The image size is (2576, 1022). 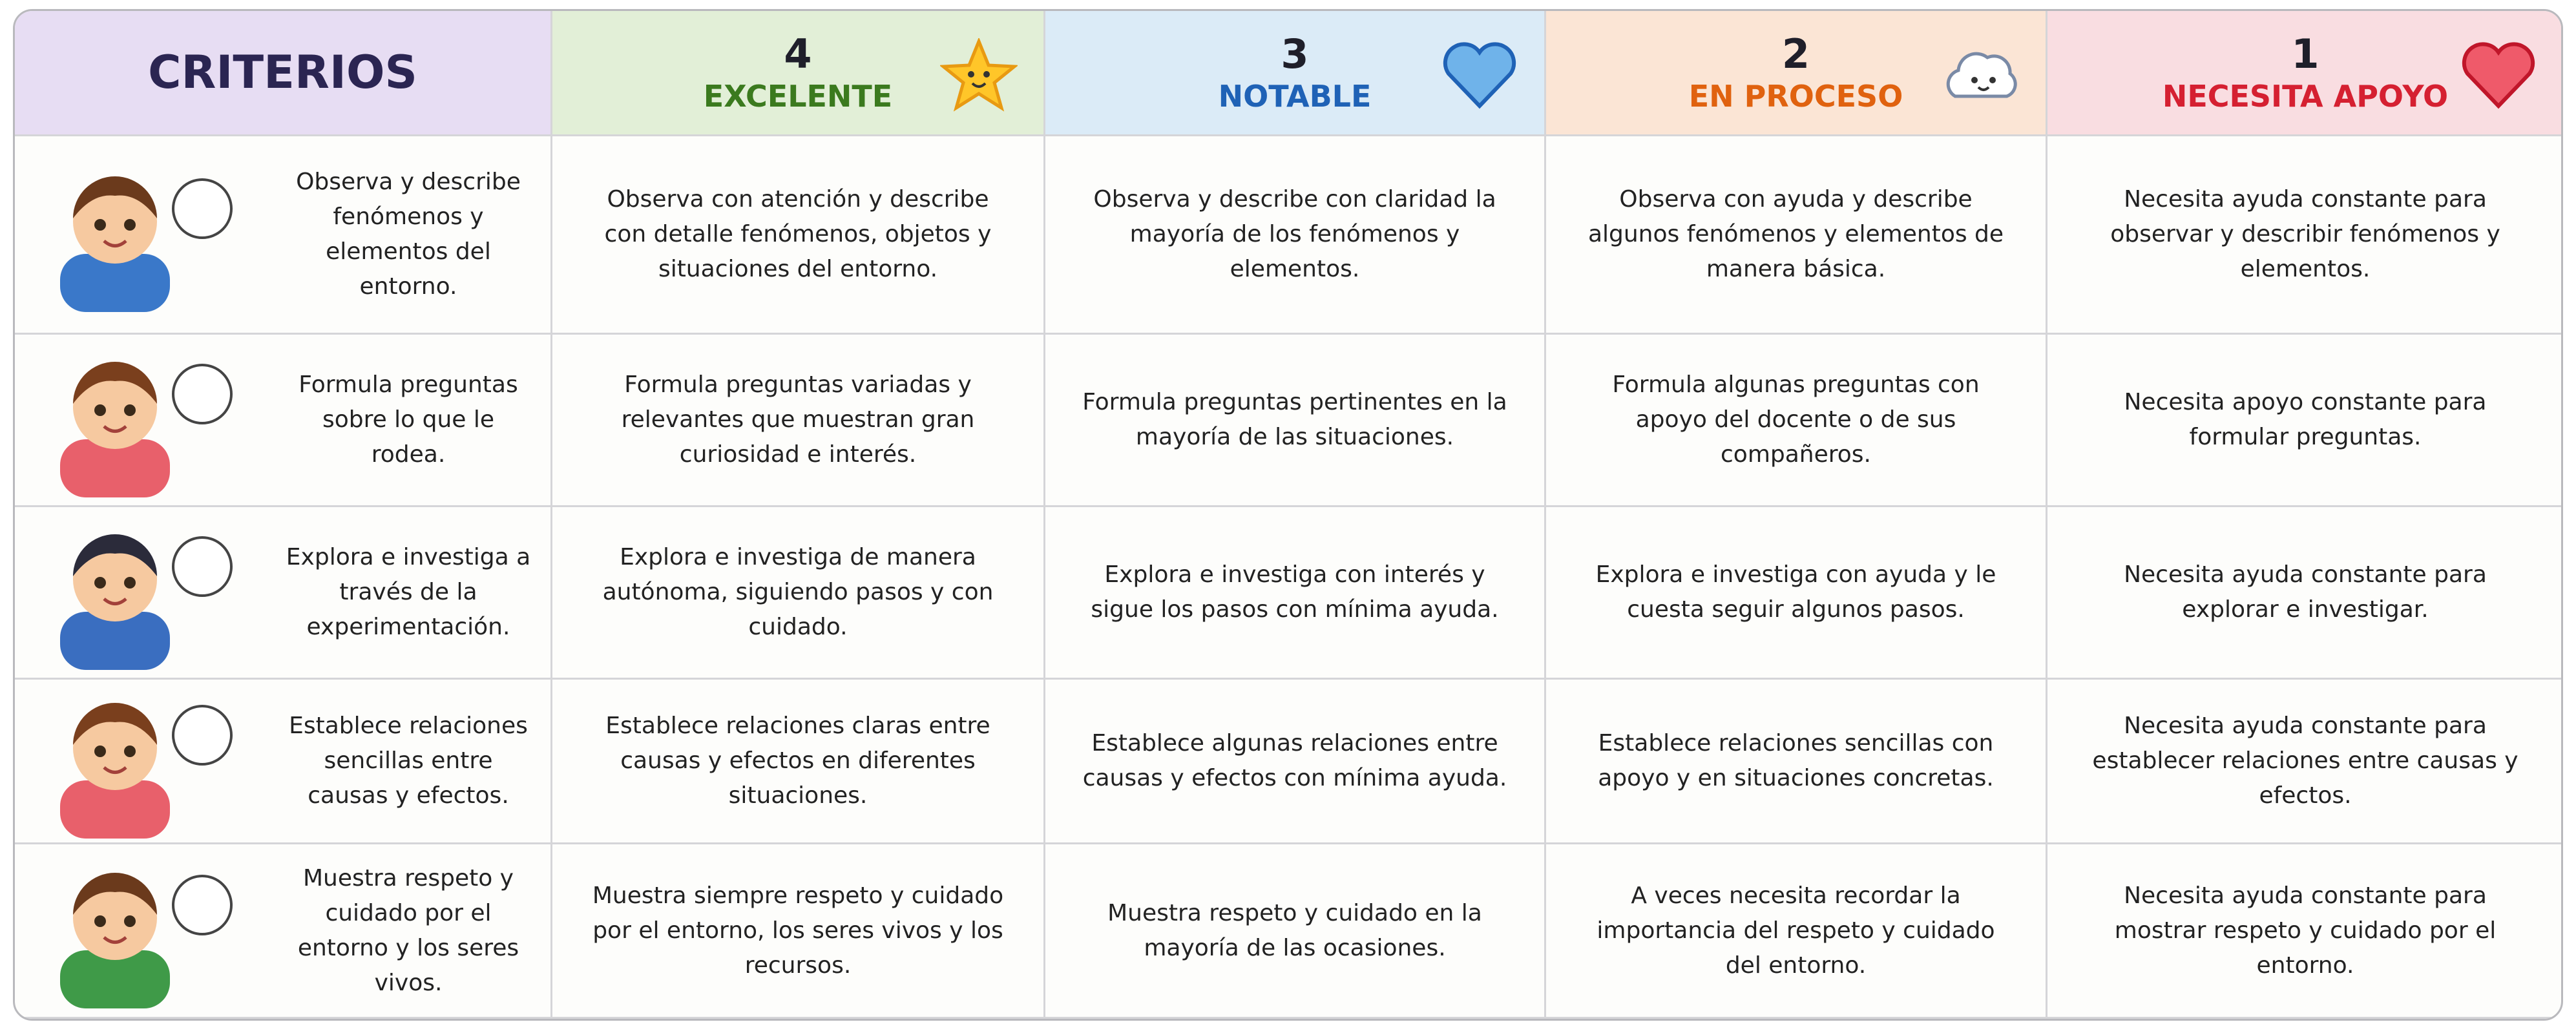 I want to click on level-number: 4, so click(x=798, y=54).